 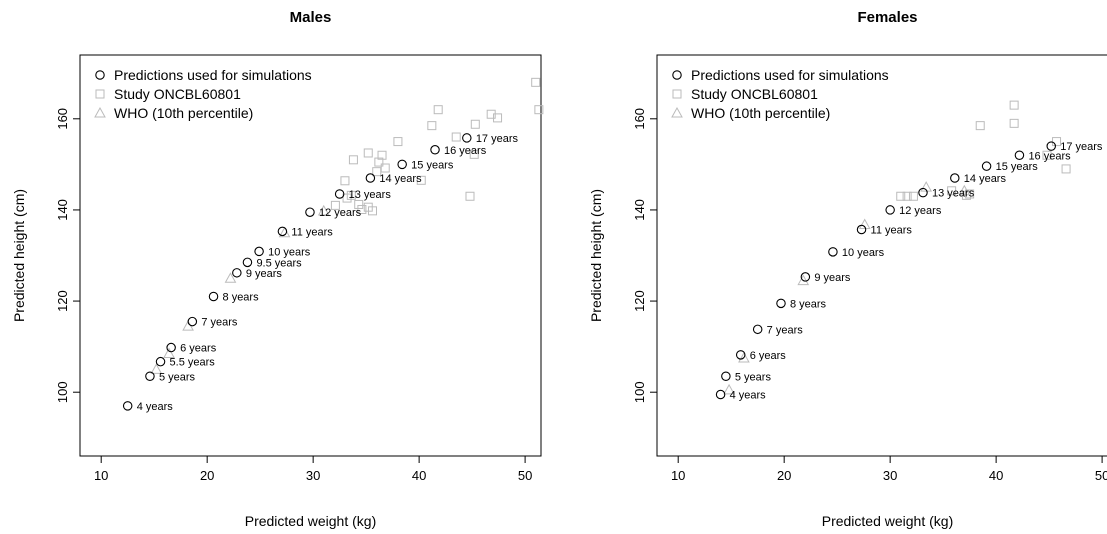 What do you see at coordinates (1101, 475) in the screenshot?
I see `x-tick-label: 50` at bounding box center [1101, 475].